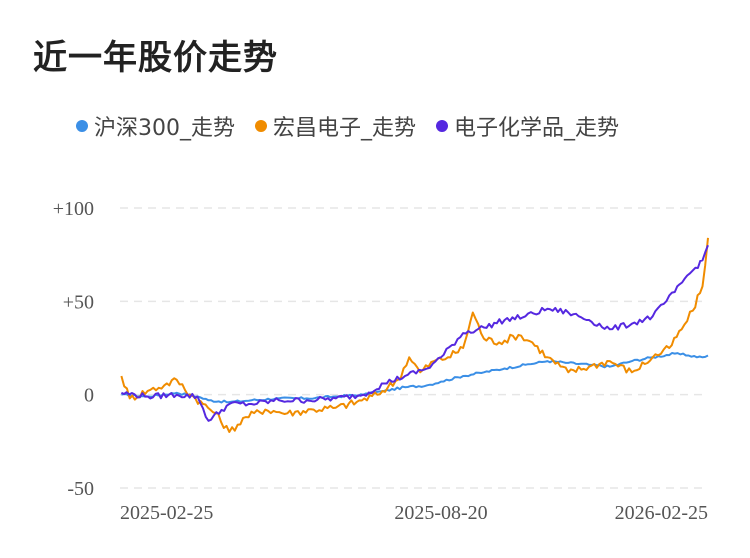  I want to click on x-tick-label: 2026-02-25, so click(661, 513).